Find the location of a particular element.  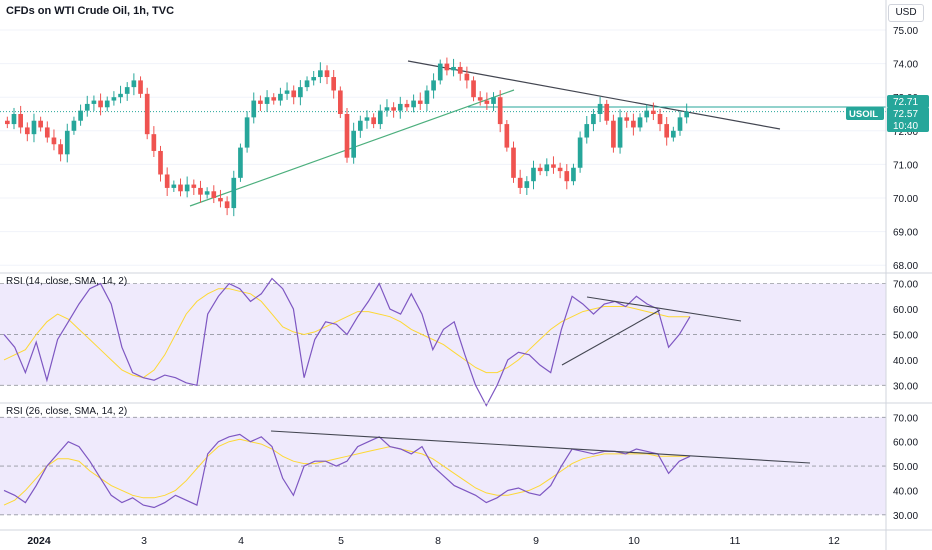

price-tick-label: 74.00 is located at coordinates (905, 65).